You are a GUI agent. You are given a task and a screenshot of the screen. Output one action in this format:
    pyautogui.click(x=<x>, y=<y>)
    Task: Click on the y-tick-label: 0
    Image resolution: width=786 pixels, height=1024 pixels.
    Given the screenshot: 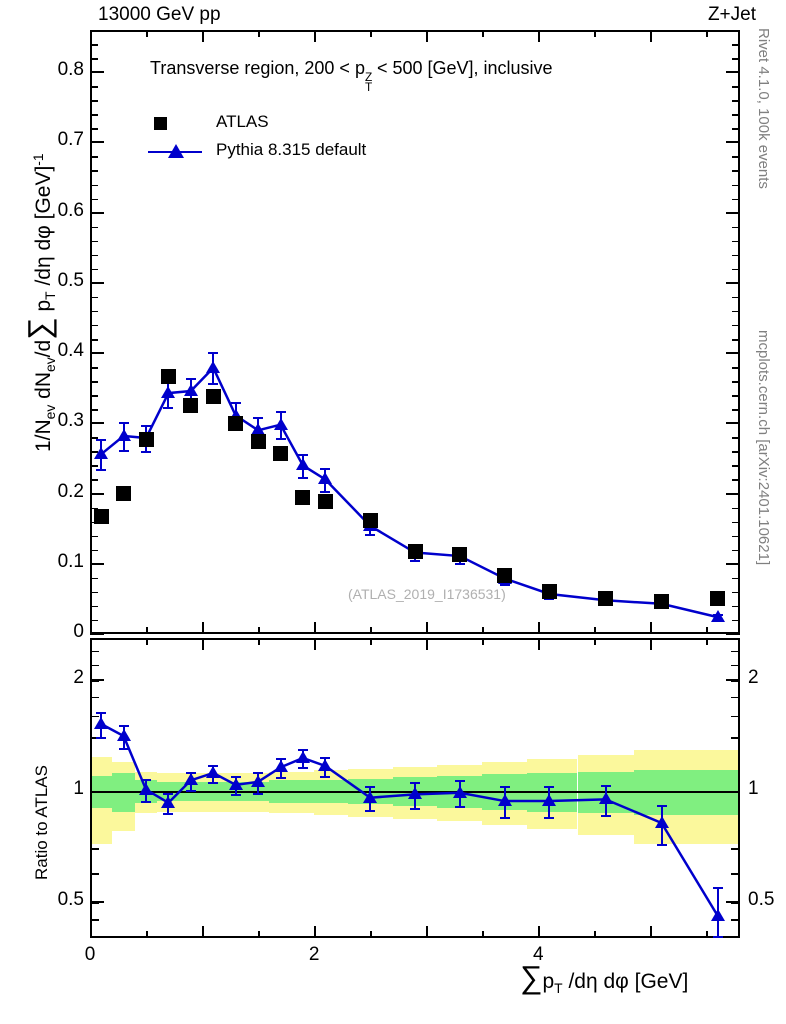 What is the action you would take?
    pyautogui.click(x=78, y=631)
    